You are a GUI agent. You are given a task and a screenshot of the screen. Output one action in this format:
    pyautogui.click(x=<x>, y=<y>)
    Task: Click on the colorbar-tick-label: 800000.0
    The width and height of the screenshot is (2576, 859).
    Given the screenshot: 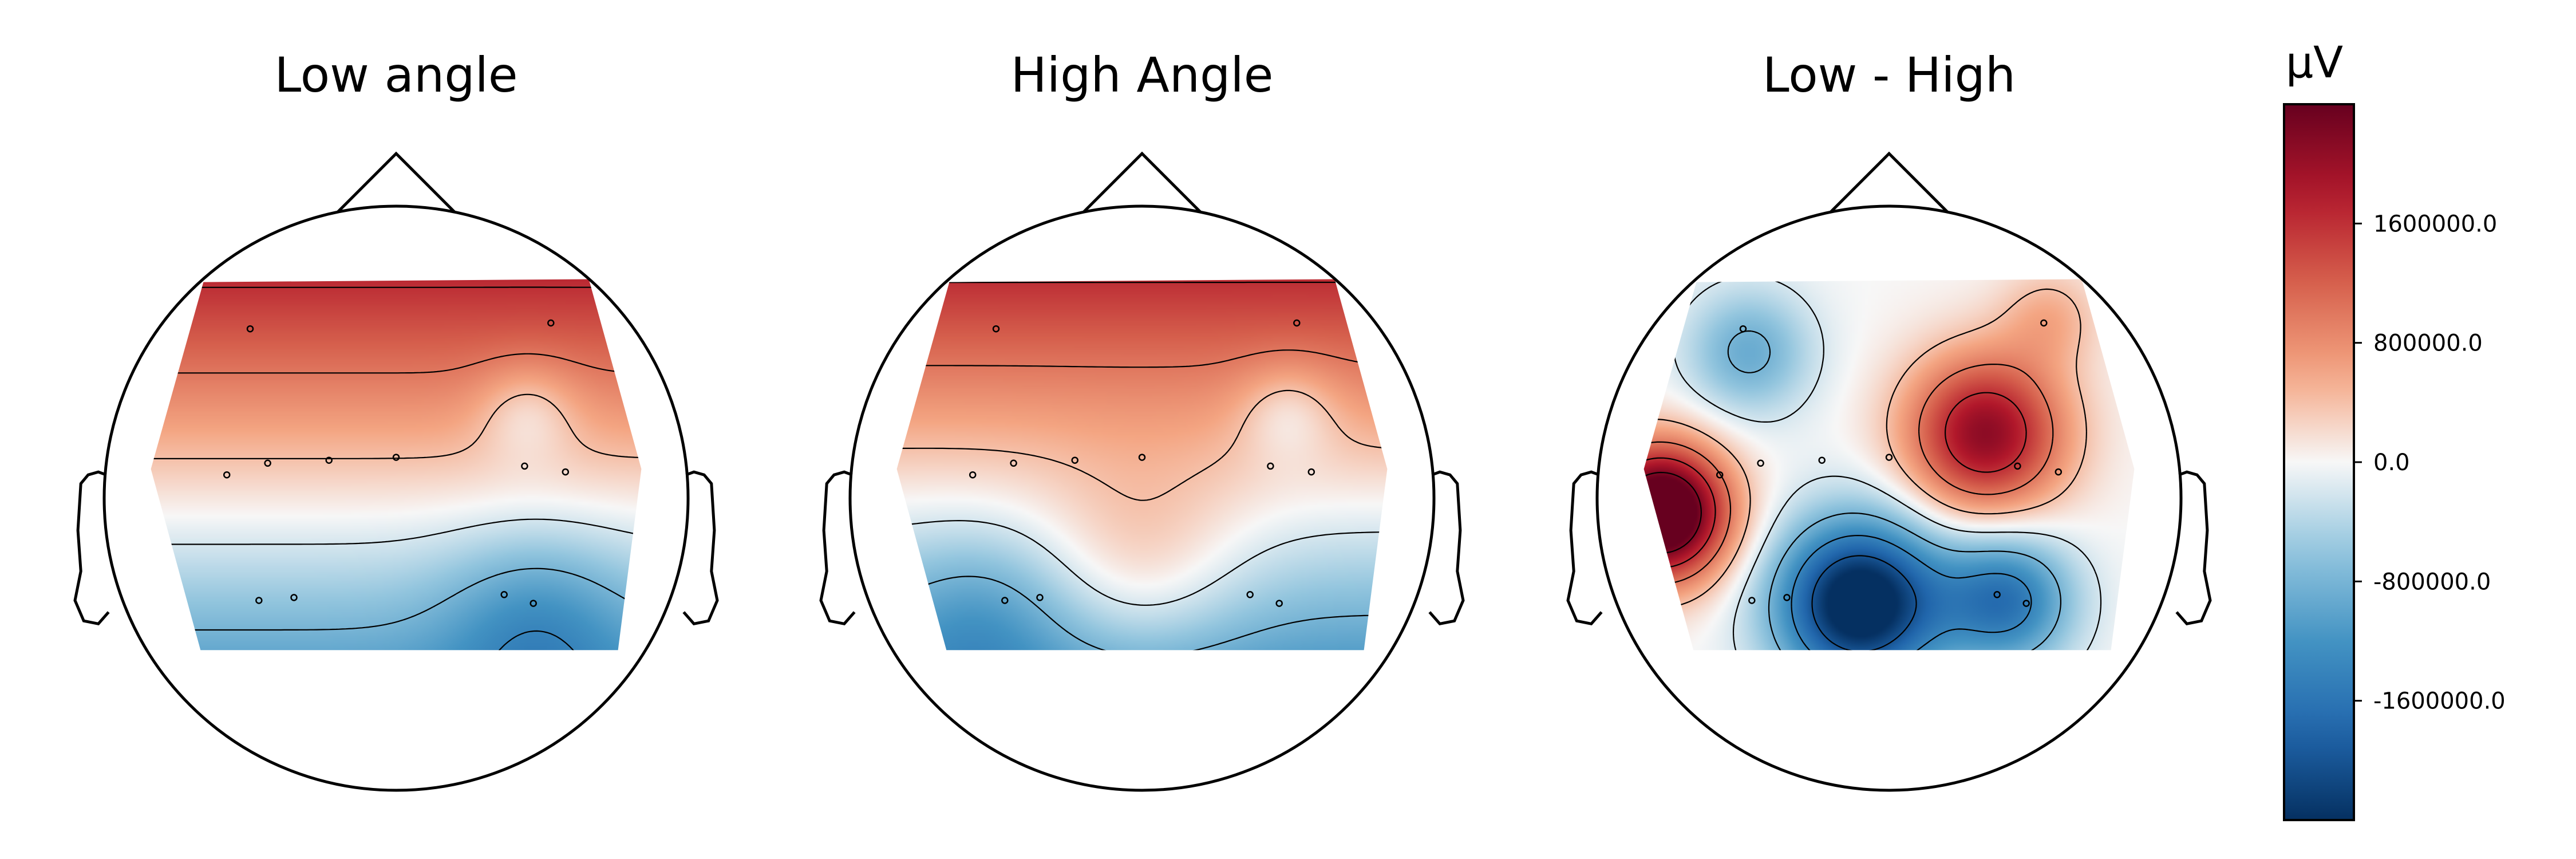 What is the action you would take?
    pyautogui.click(x=2428, y=343)
    